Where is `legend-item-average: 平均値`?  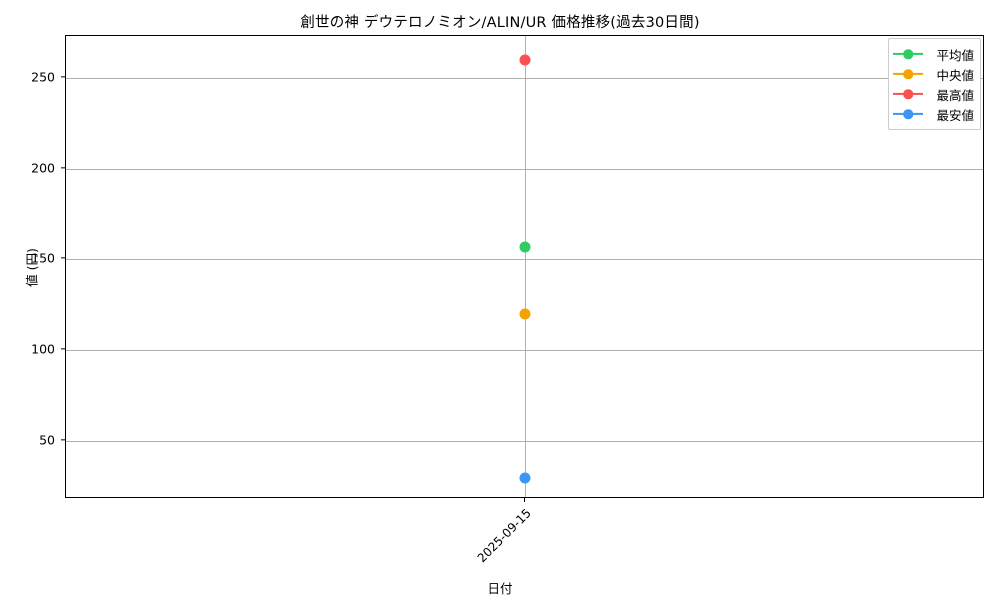
legend-item-average: 平均値 is located at coordinates (934, 54).